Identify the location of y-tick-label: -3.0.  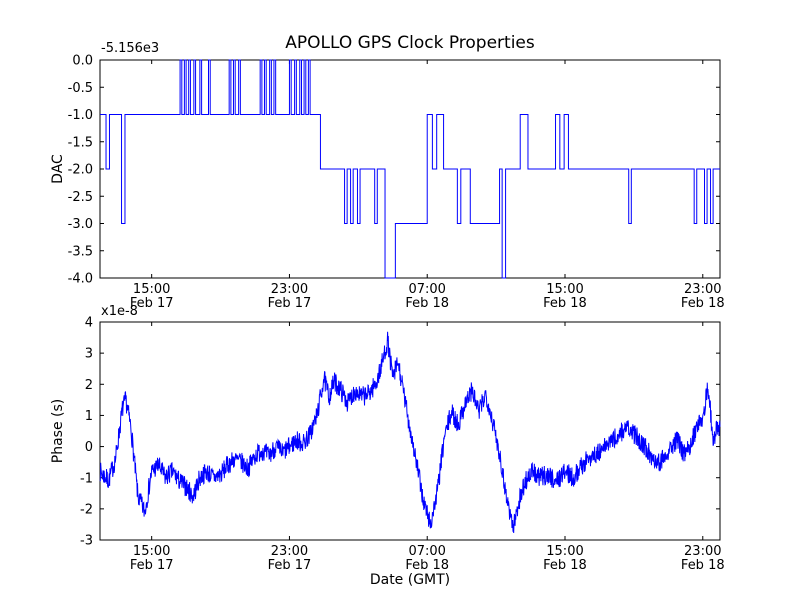
(80, 224).